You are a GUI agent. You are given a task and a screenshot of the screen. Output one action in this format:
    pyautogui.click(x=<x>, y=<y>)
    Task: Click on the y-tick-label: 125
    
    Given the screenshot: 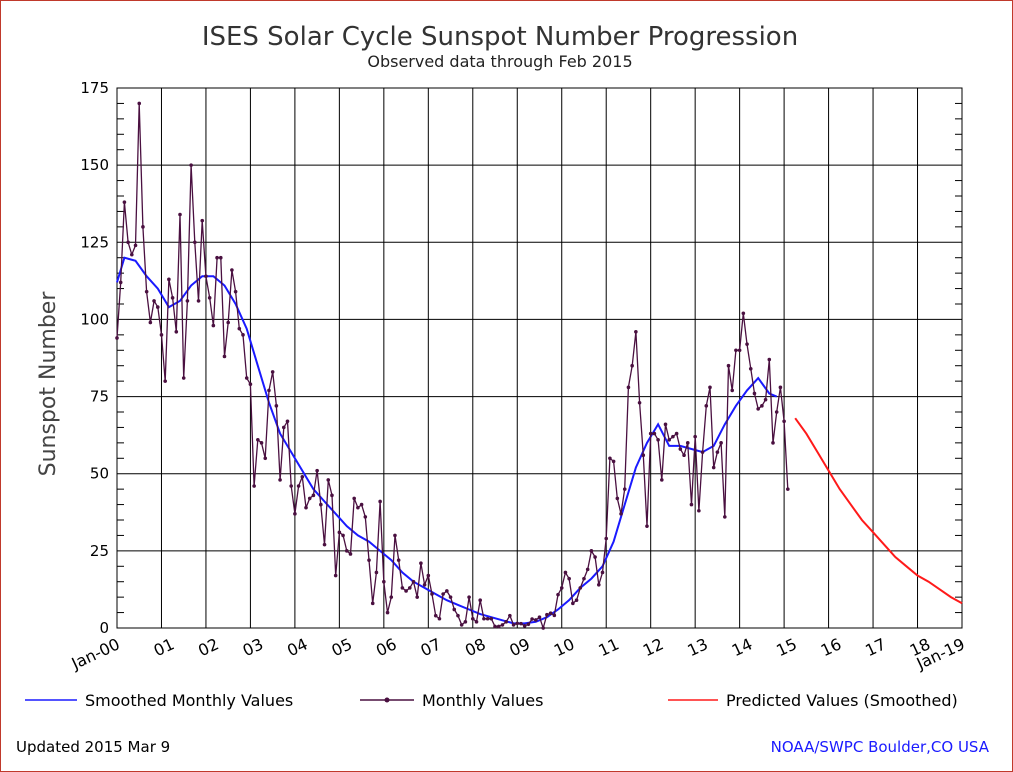 What is the action you would take?
    pyautogui.click(x=94, y=242)
    